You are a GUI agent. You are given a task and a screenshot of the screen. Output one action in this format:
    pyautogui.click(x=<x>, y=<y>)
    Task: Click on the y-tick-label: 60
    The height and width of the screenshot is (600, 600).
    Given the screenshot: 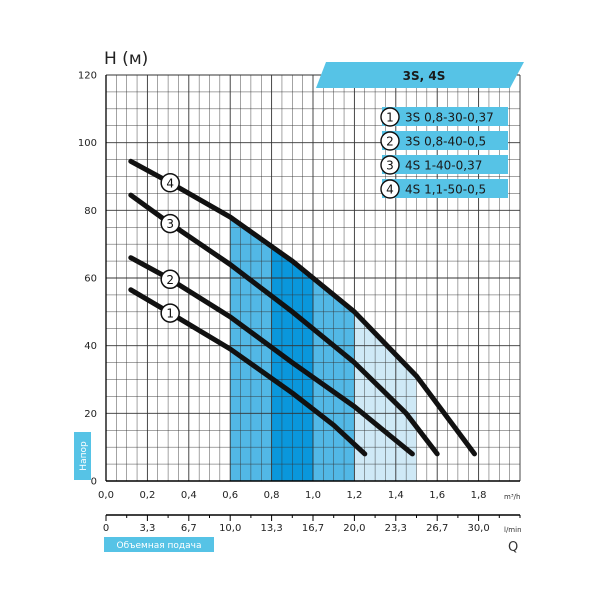 What is the action you would take?
    pyautogui.click(x=90, y=279)
    